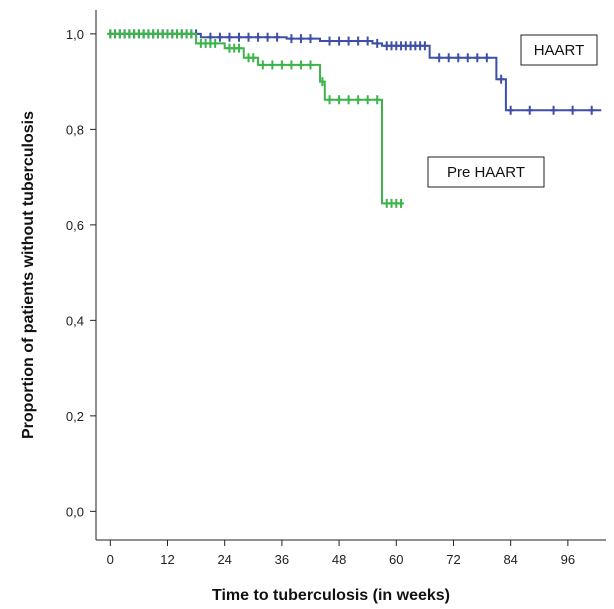 The image size is (614, 609). What do you see at coordinates (568, 559) in the screenshot?
I see `x-tick-label: 96` at bounding box center [568, 559].